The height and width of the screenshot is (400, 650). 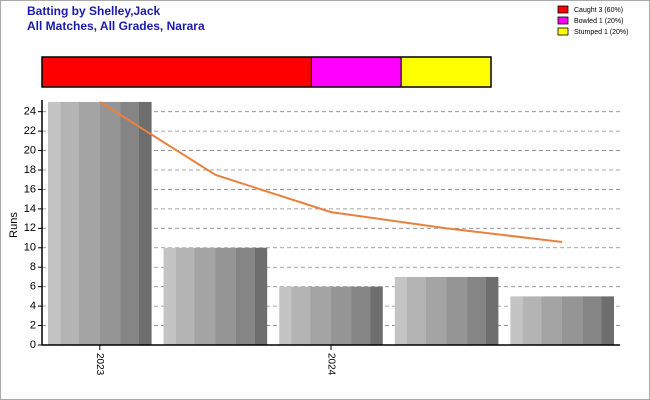 What do you see at coordinates (30, 112) in the screenshot?
I see `y-tick-label: 24` at bounding box center [30, 112].